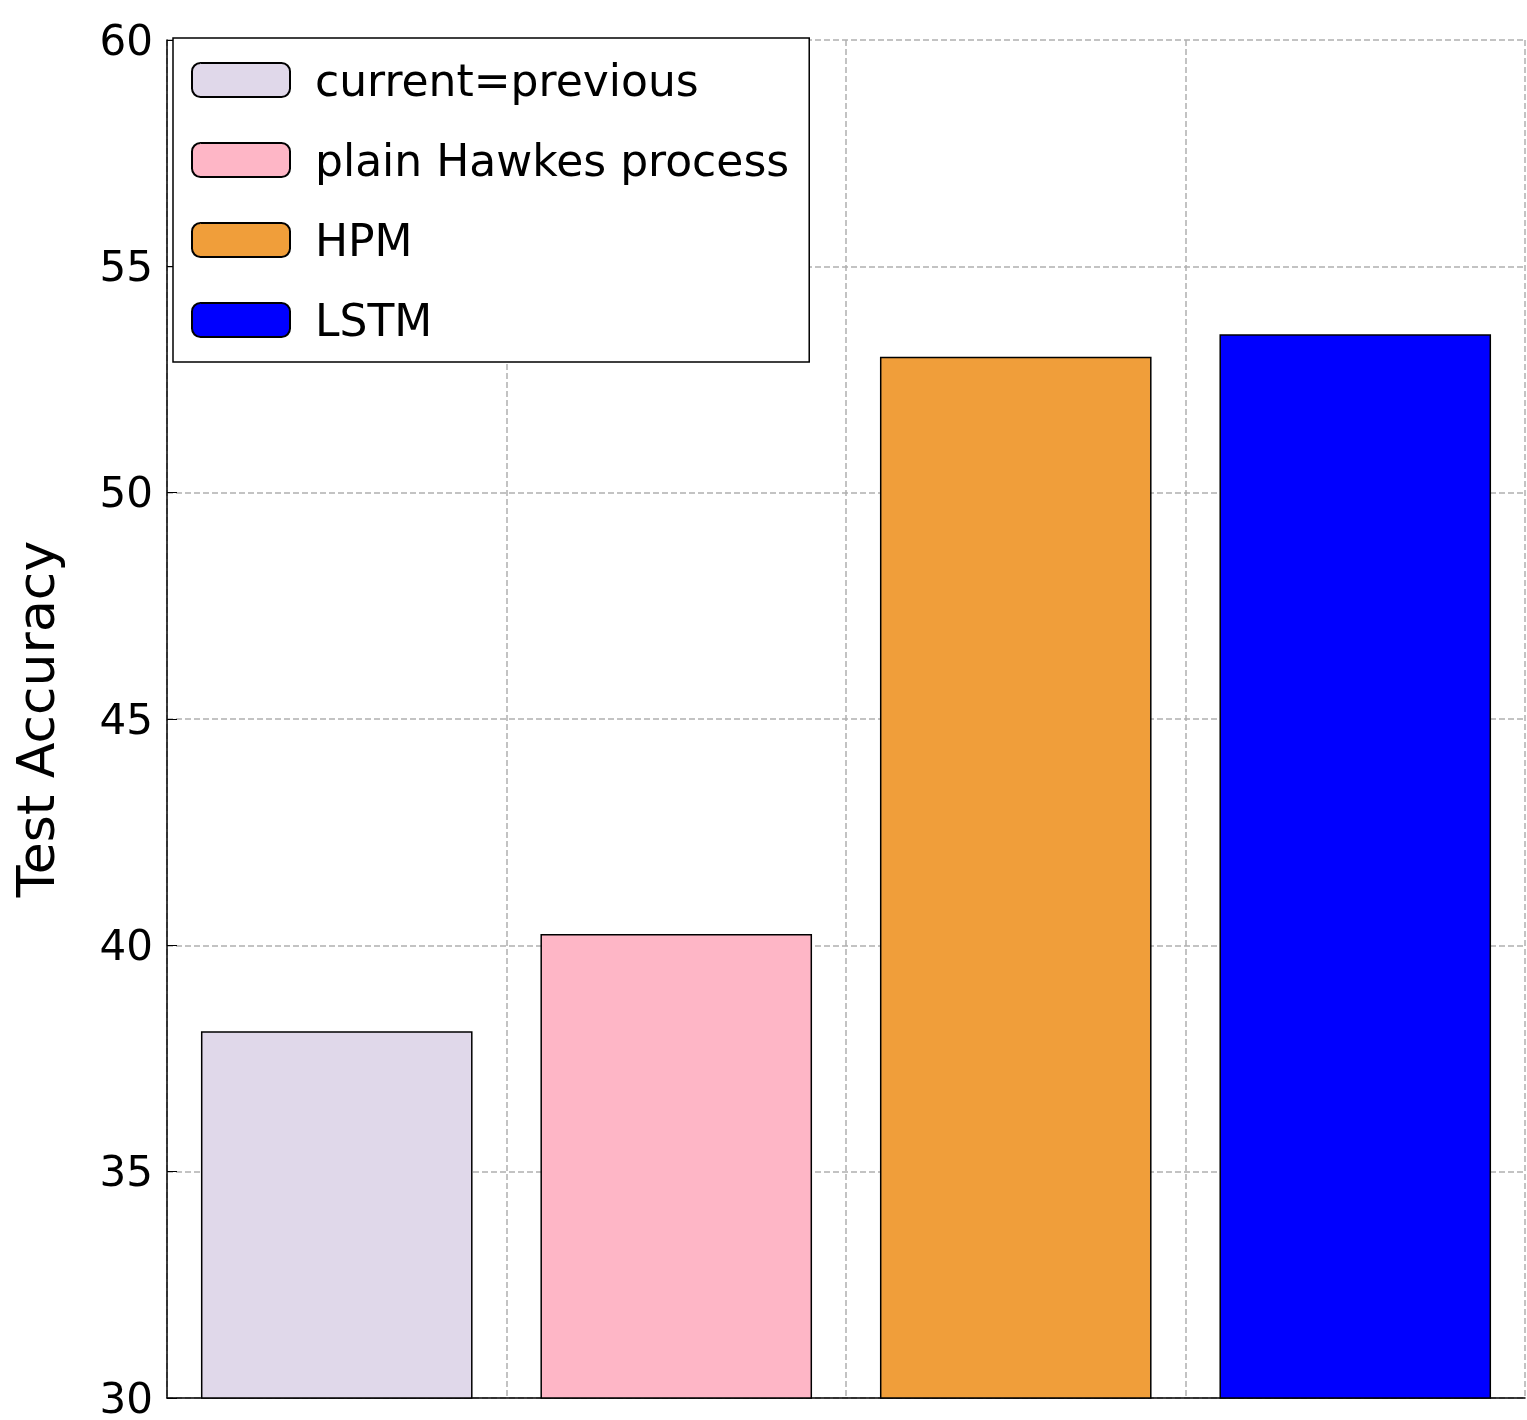 This screenshot has height=1420, width=1527. I want to click on y-tick-label: 50, so click(126, 493).